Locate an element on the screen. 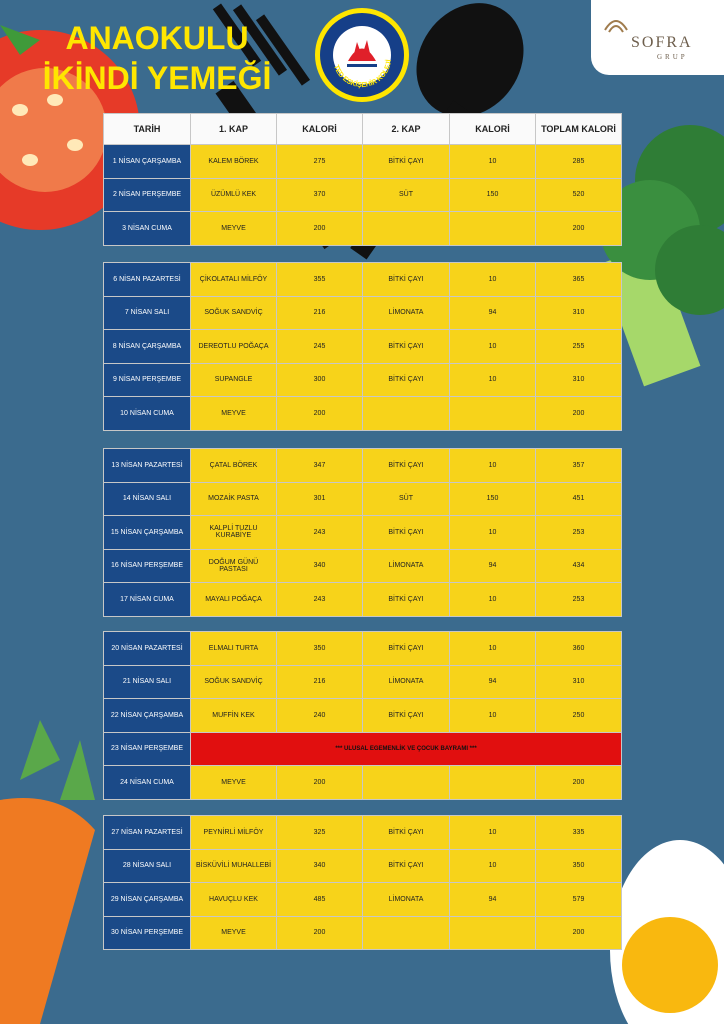  dish1-cell: MOZAİK PASTA is located at coordinates (233, 498).